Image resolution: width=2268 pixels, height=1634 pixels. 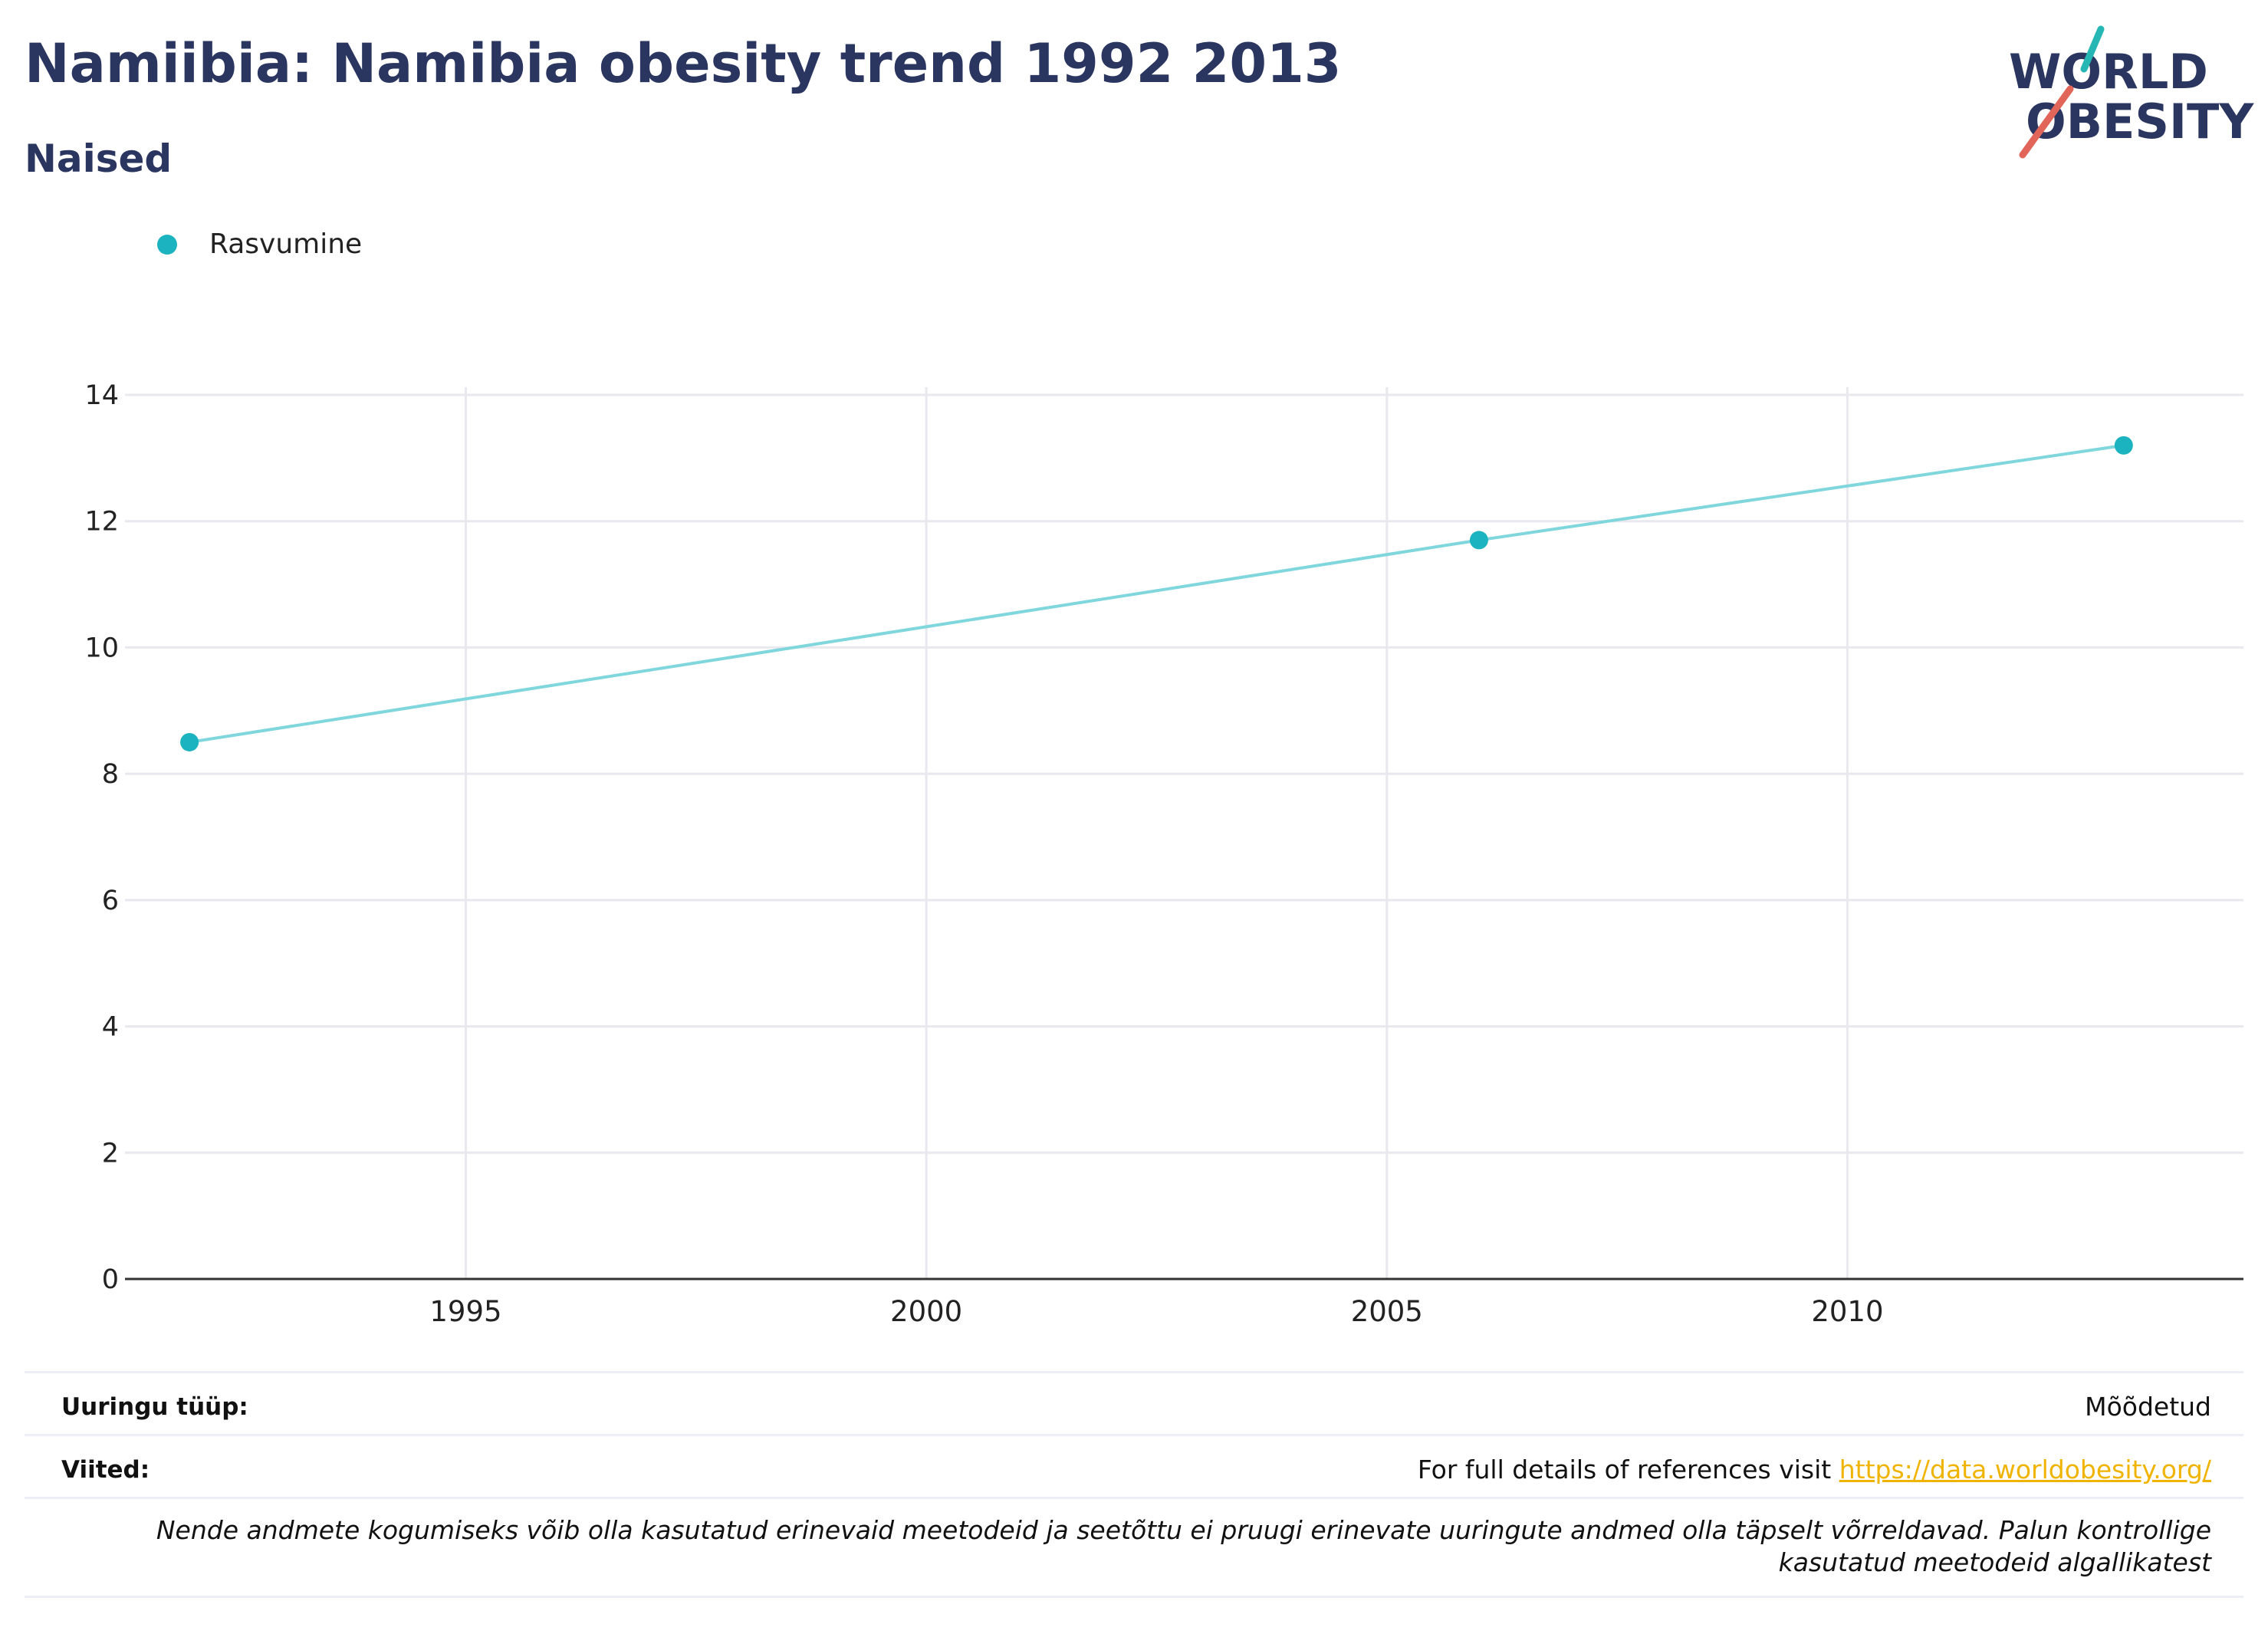 I want to click on legend-marker-icon, so click(x=167, y=245).